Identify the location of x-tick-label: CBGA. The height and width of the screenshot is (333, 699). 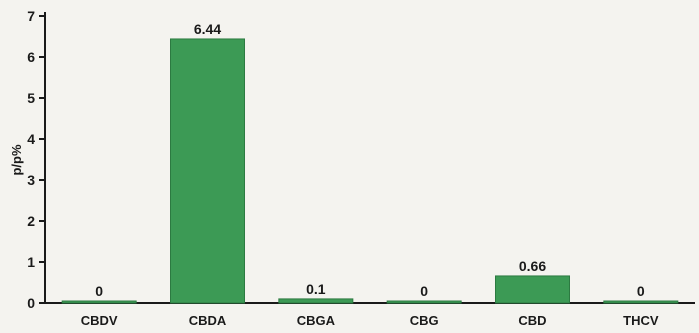
(316, 320).